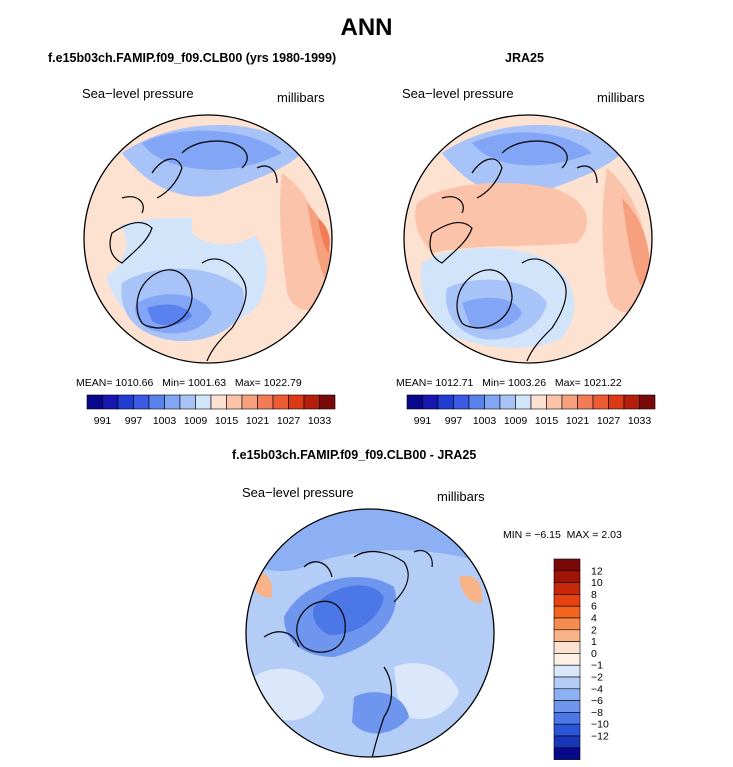 The height and width of the screenshot is (767, 733). I want to click on panel1-mean-value: 1010.66, so click(134, 383).